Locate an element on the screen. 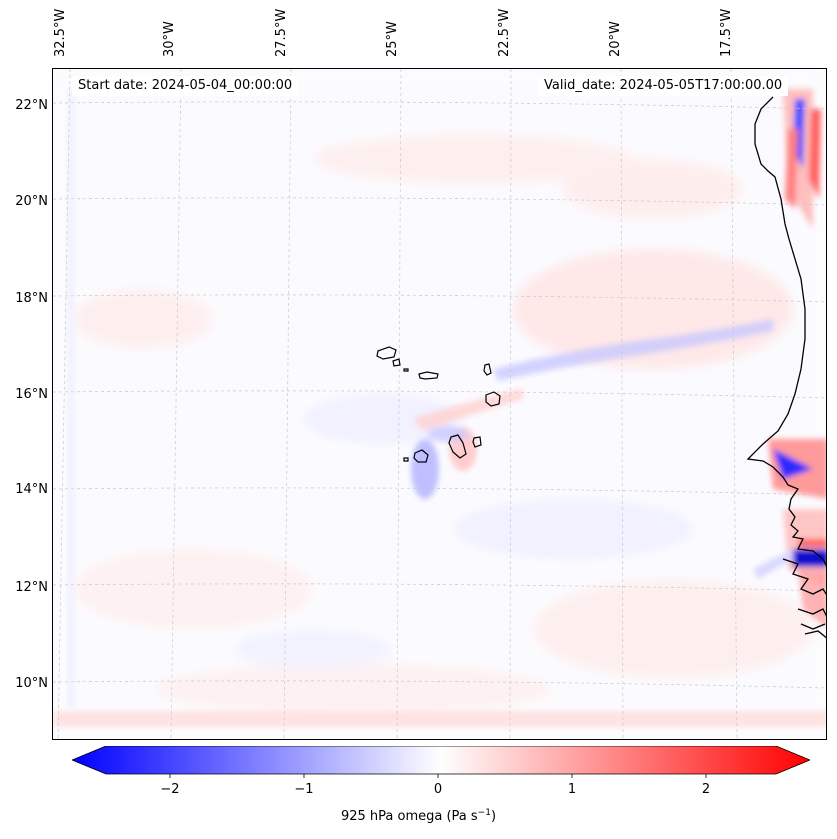 The image size is (837, 839). colorbar is located at coordinates (441, 762).